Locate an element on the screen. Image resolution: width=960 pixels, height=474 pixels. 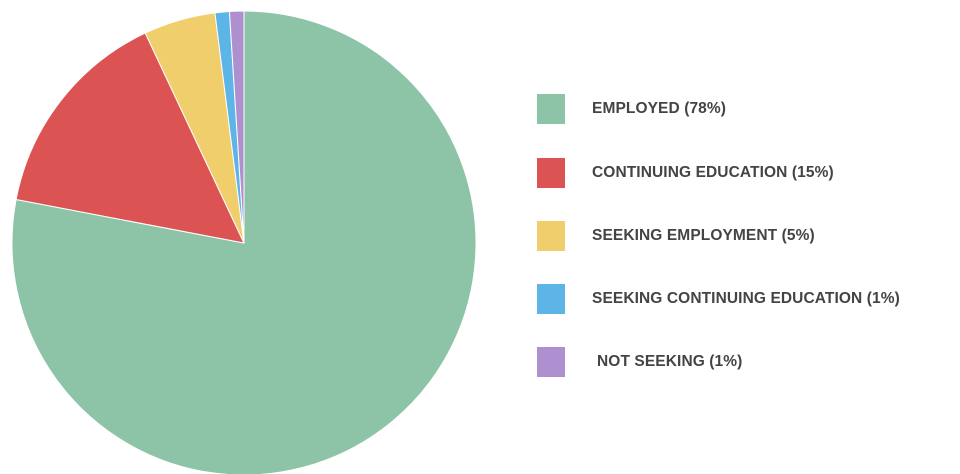
legend-item-not-seeking: NOT SEEKING (1%) is located at coordinates (639, 362).